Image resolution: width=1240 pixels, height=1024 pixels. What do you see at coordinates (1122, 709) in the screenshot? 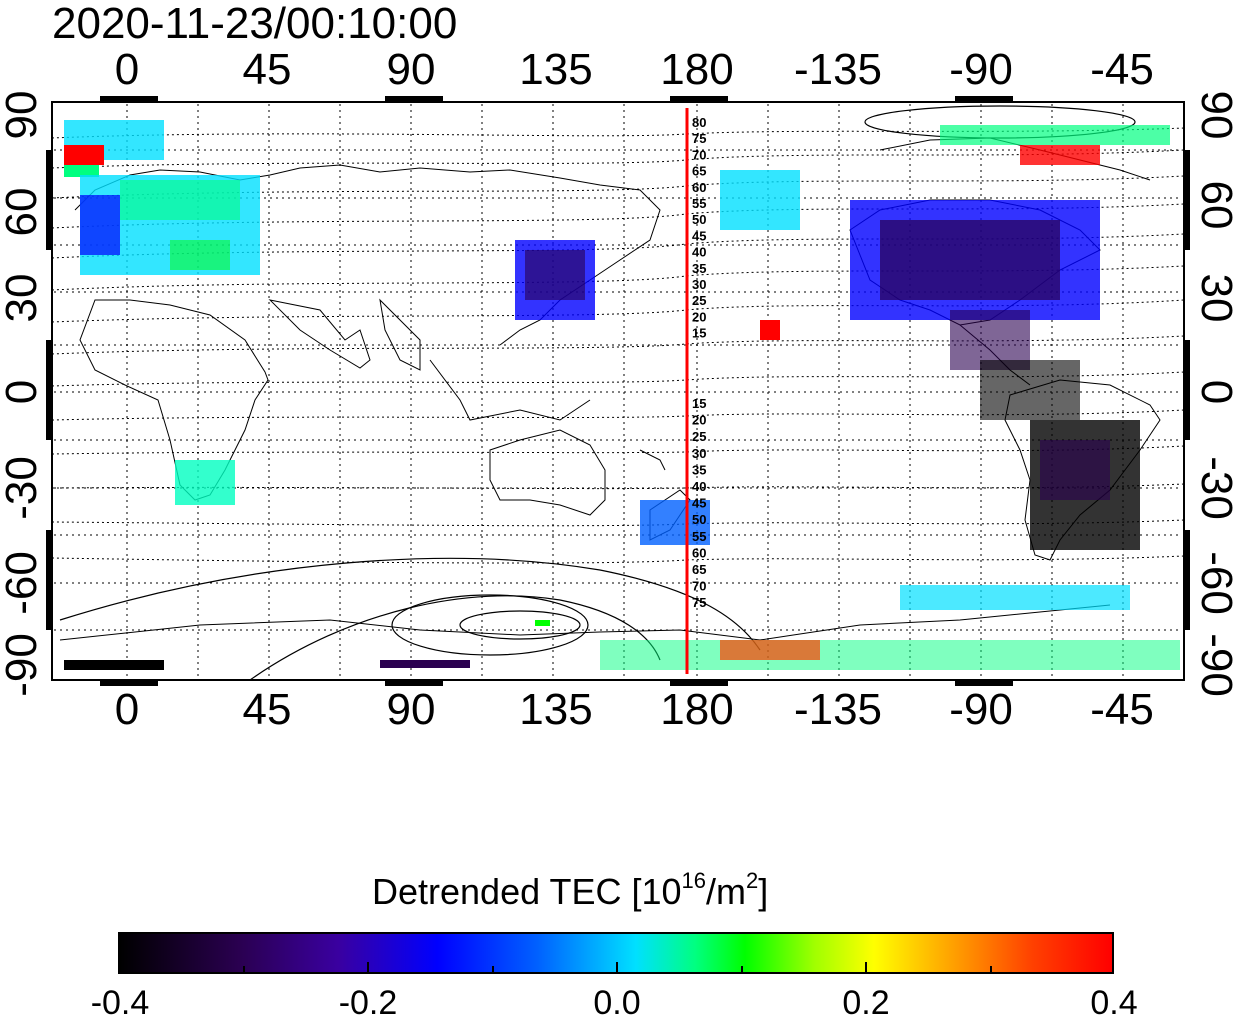
I see `lon-tick-bottom: -45` at bounding box center [1122, 709].